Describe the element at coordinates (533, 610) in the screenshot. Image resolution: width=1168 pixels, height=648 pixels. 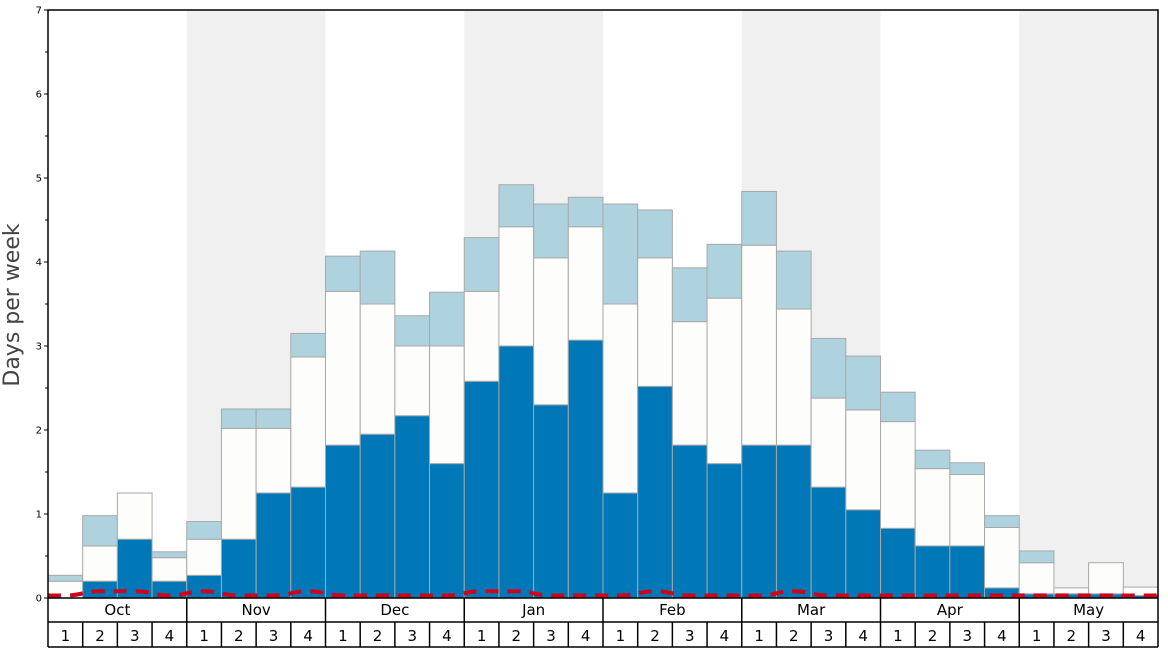
I see `month-label: Jan` at that location.